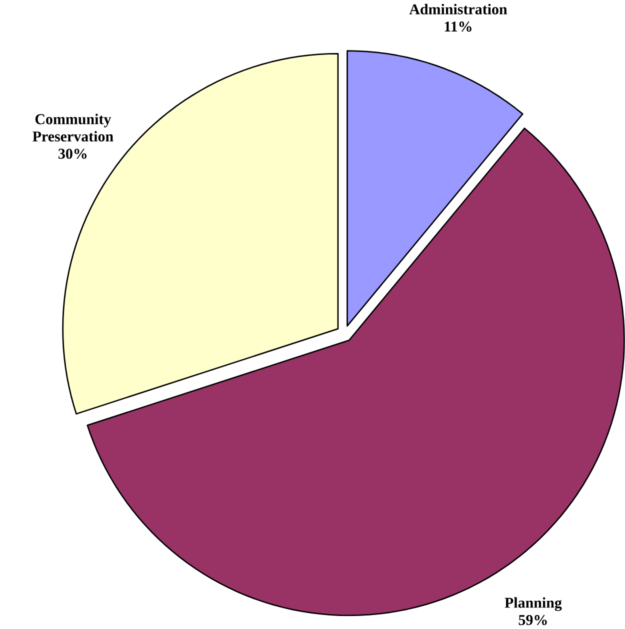 This screenshot has width=625, height=629. What do you see at coordinates (533, 604) in the screenshot?
I see `slice-label: Planning` at bounding box center [533, 604].